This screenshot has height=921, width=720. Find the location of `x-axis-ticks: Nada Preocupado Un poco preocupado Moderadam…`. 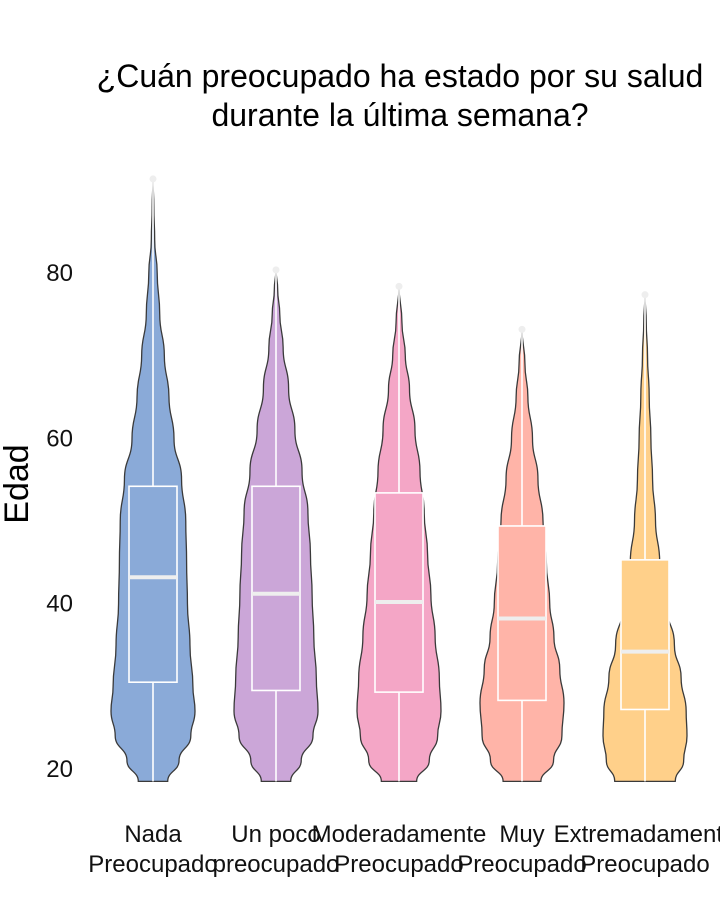

x-axis-ticks: Nada Preocupado Un poco preocupado Moderadam… is located at coordinates (404, 849).